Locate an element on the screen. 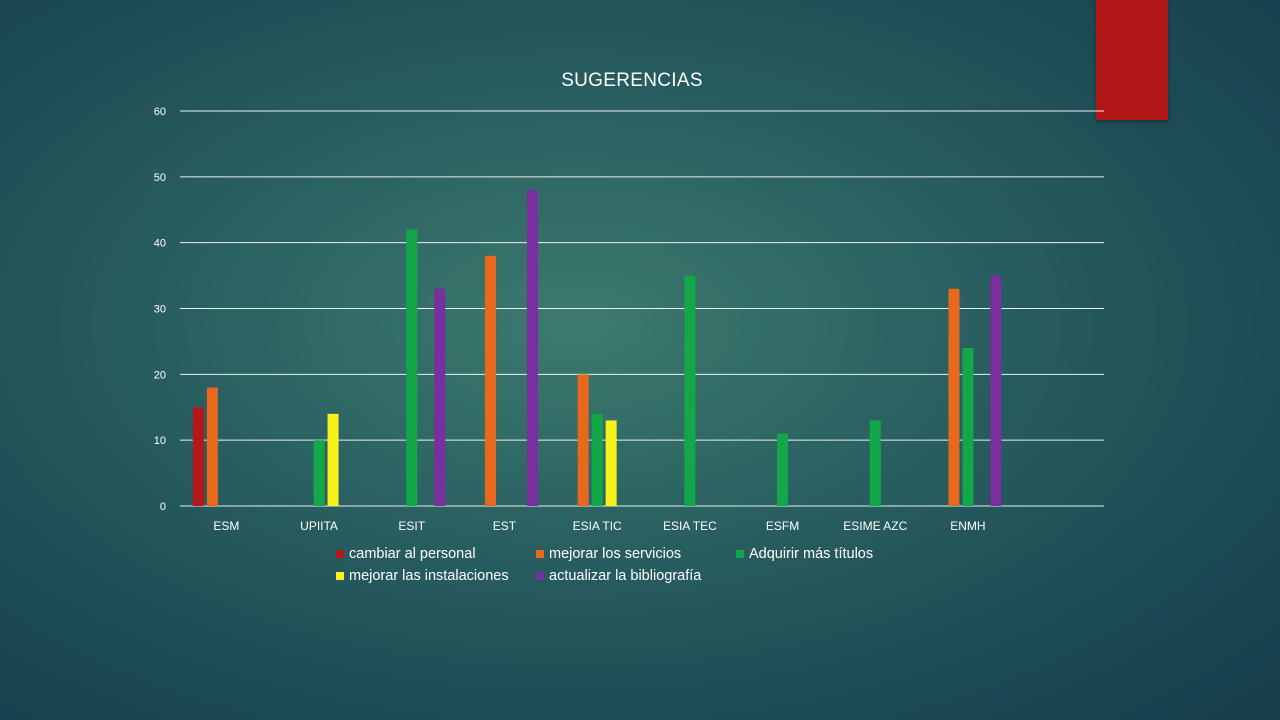  x-tick-label: UPIITA is located at coordinates (319, 526).